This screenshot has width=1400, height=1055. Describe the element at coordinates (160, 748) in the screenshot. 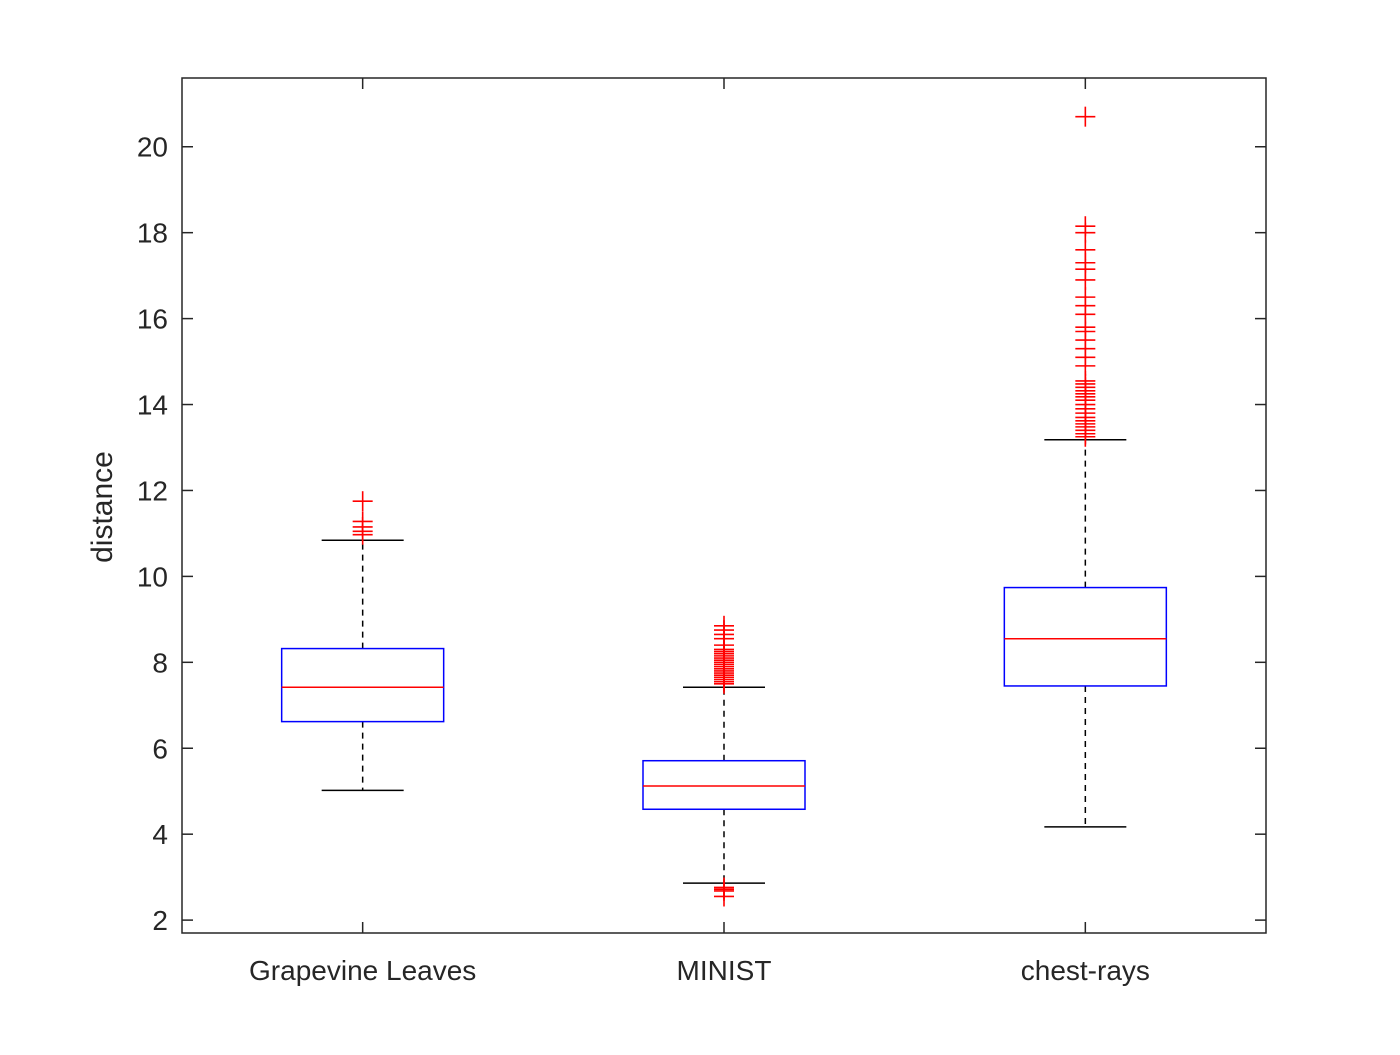

I see `y-tick-label: 6` at that location.